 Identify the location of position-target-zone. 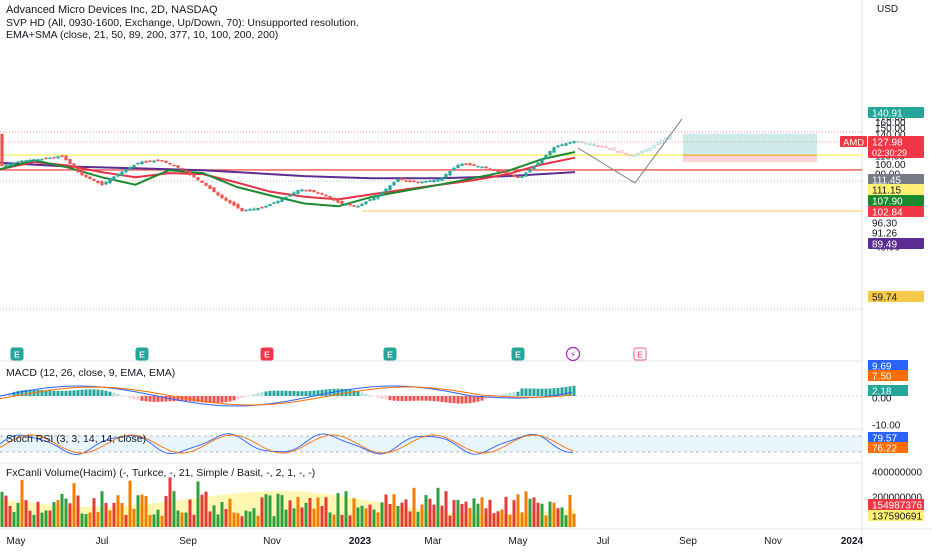
(750, 144).